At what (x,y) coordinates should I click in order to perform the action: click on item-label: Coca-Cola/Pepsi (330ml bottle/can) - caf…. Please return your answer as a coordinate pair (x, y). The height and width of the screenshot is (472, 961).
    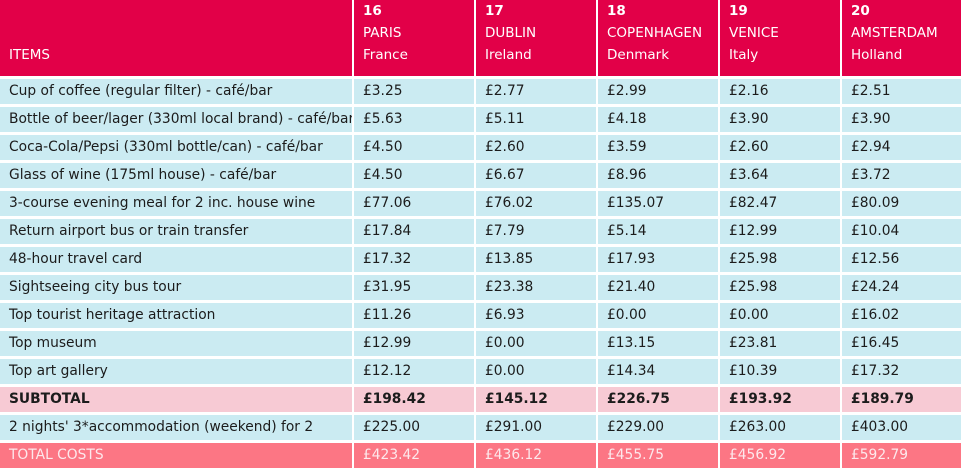
    Looking at the image, I should click on (176, 149).